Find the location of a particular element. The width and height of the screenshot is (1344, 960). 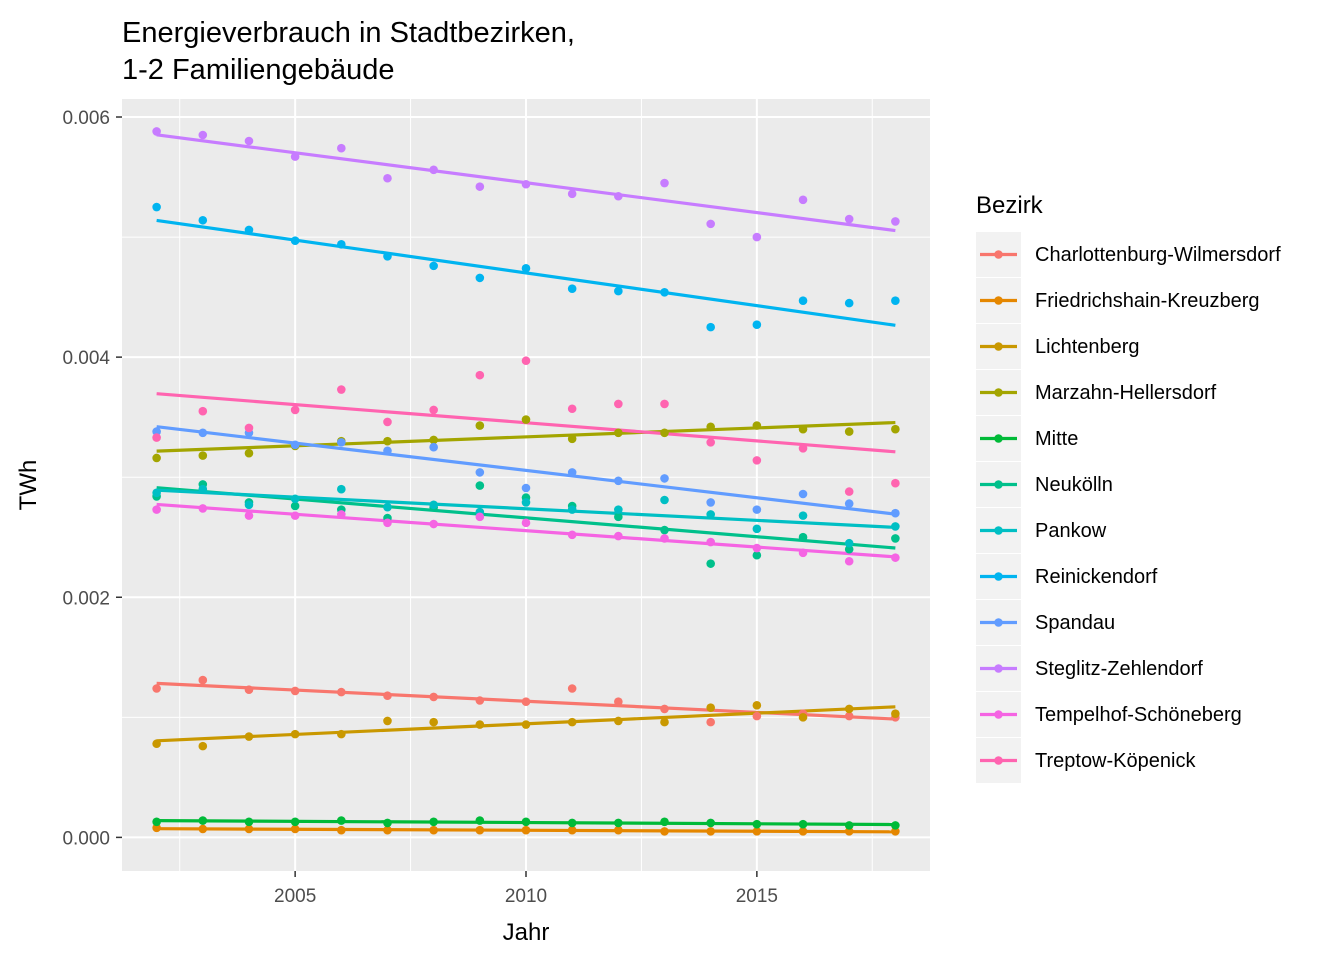

legend-label: Spandau is located at coordinates (1075, 623).